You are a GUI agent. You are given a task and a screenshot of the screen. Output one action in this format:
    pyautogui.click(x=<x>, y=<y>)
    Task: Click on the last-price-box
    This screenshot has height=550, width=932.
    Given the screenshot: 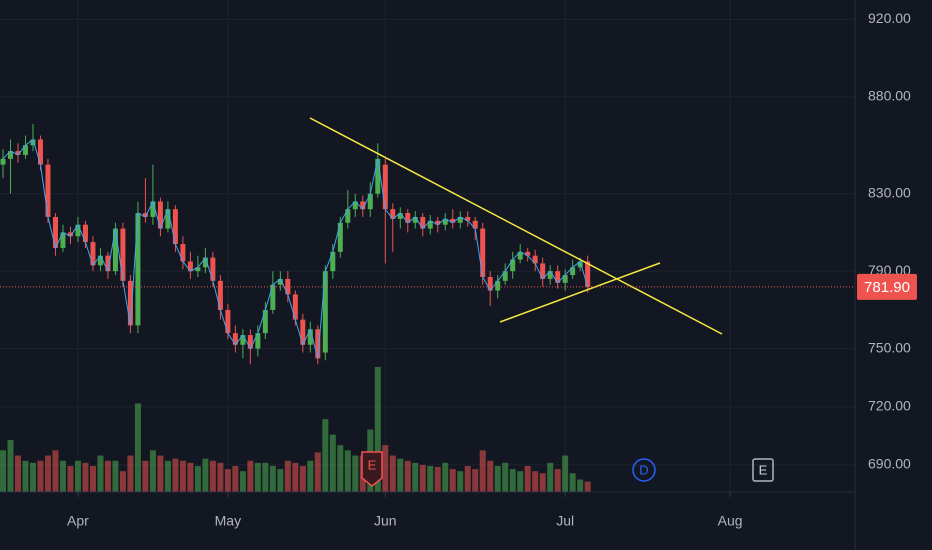 What is the action you would take?
    pyautogui.click(x=887, y=286)
    